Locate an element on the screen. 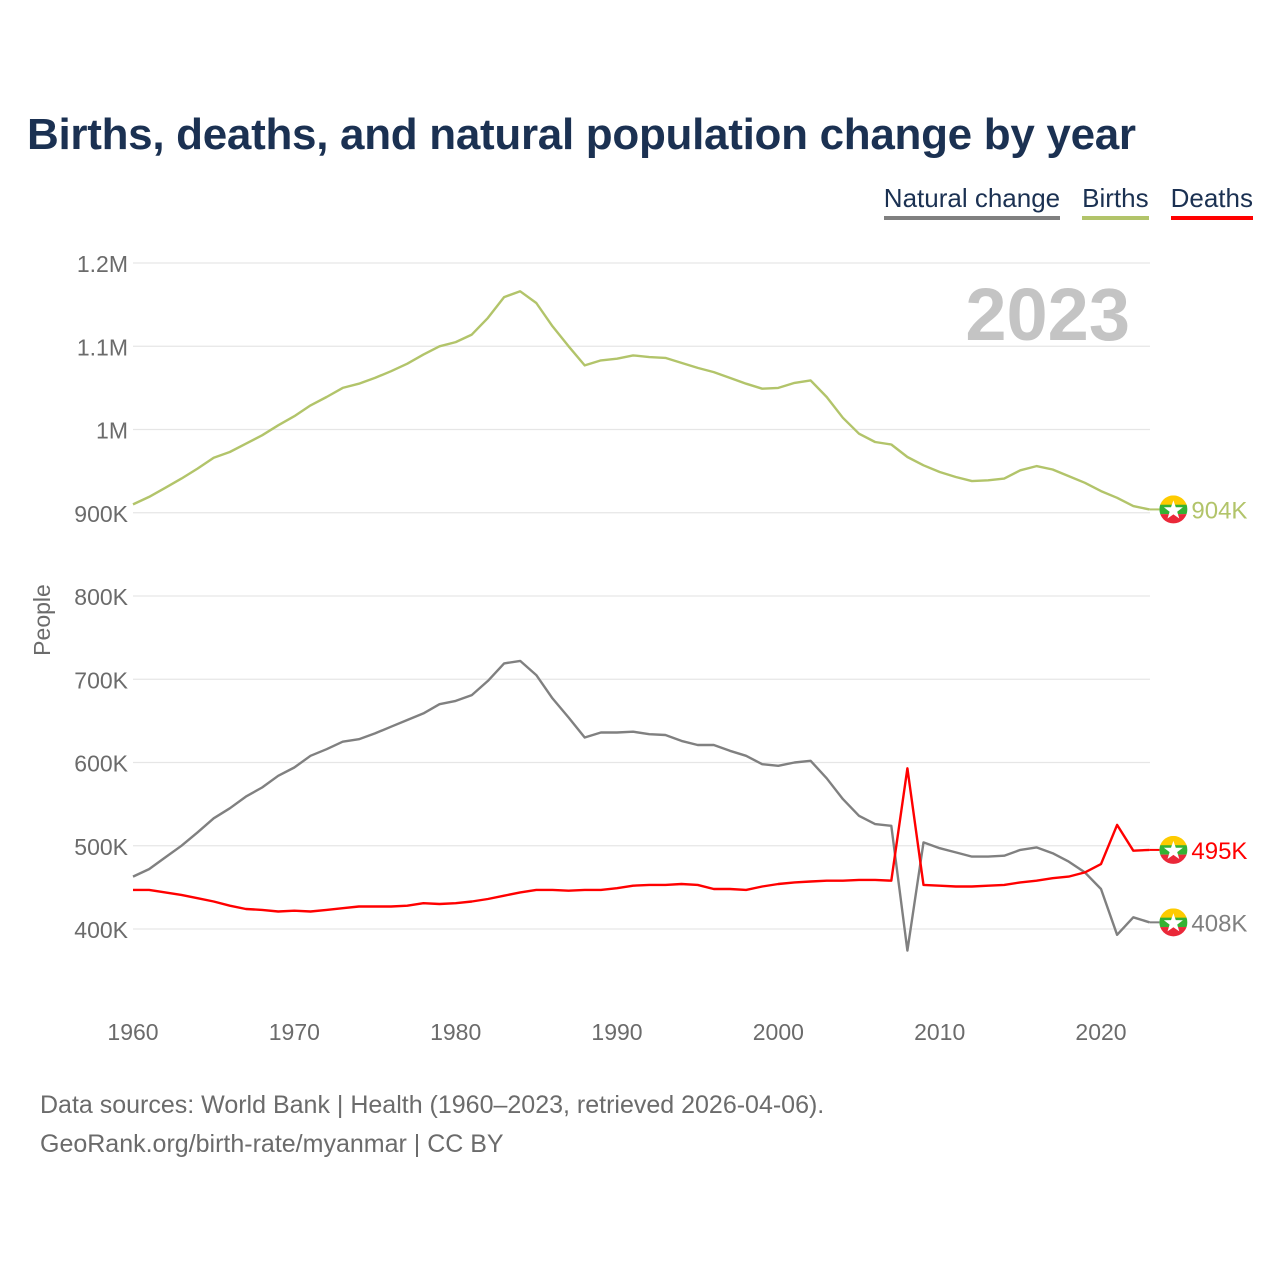  x-tick-label: 2020 is located at coordinates (1100, 1032).